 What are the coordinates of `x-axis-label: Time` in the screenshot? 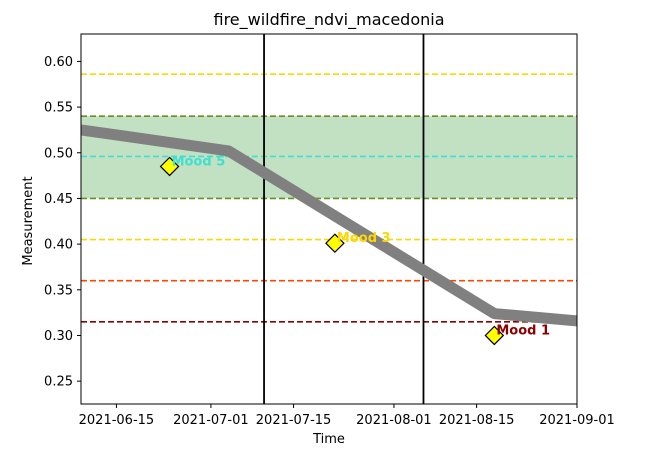 It's located at (328, 439).